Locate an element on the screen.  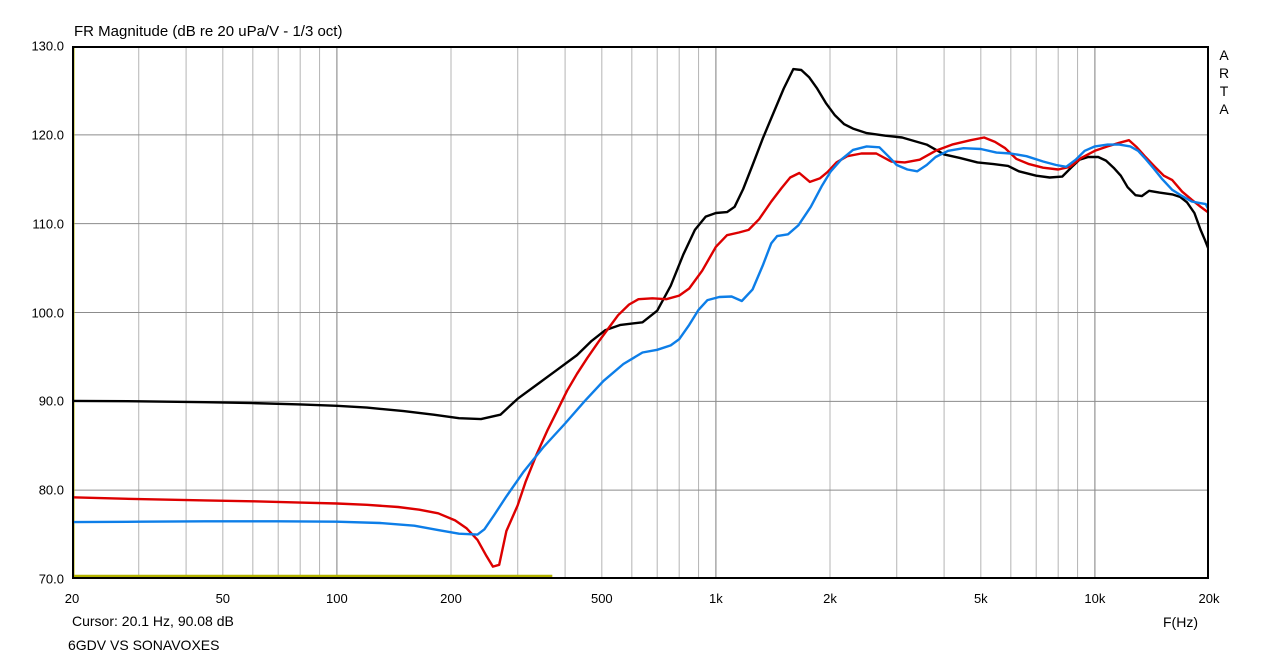
x-tick-label: 20k is located at coordinates (1209, 598).